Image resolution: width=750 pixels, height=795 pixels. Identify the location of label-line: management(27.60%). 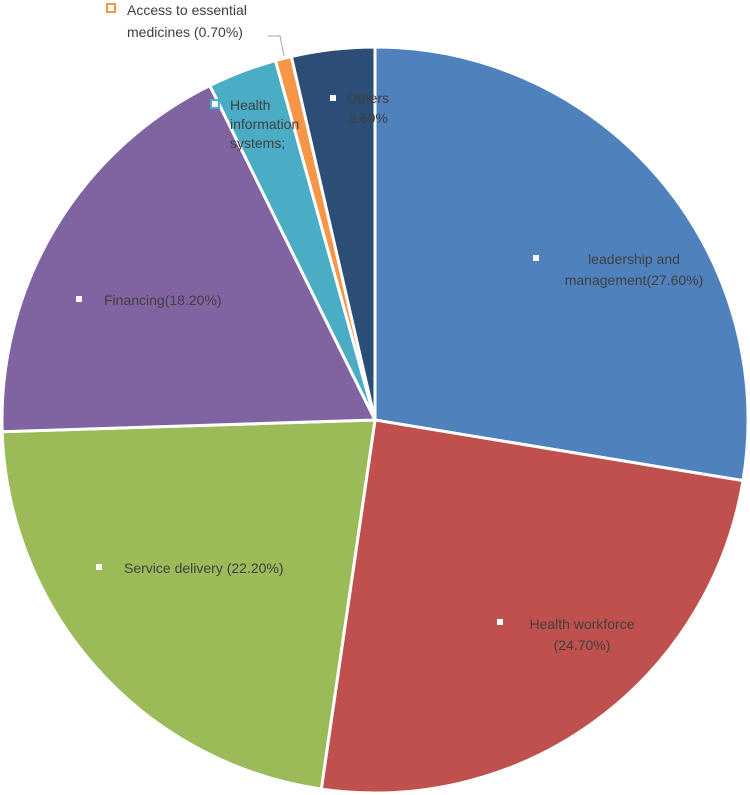
(634, 280).